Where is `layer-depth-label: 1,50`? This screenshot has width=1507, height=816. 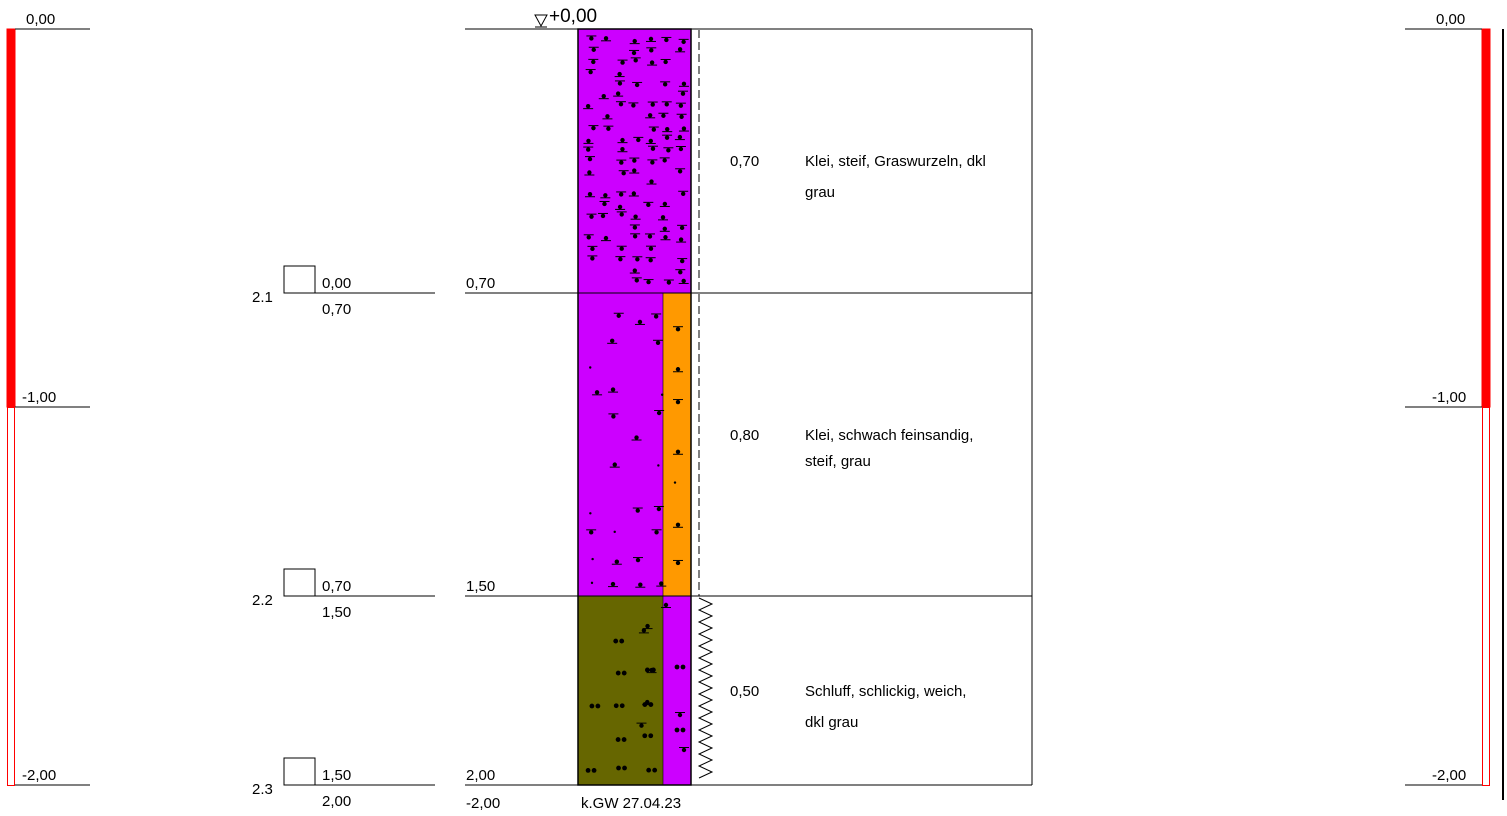
layer-depth-label: 1,50 is located at coordinates (480, 586).